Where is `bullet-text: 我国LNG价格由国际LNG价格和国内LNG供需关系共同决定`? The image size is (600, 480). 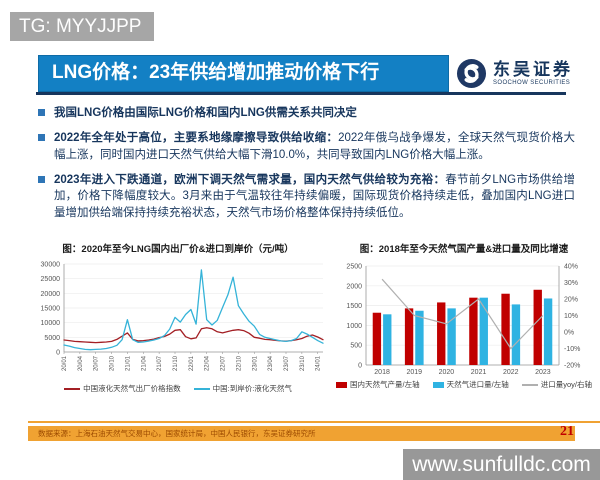 bullet-text: 我国LNG价格由国际LNG价格和国内LNG供需关系共同决定 is located at coordinates (205, 113).